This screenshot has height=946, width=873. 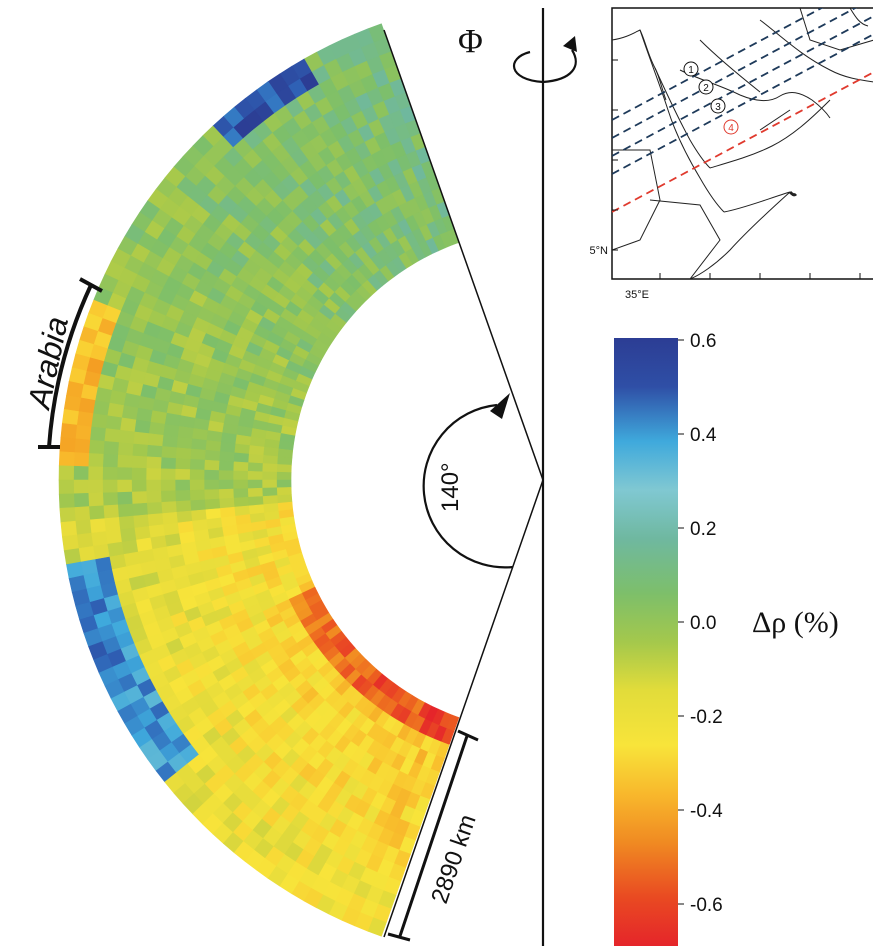 What do you see at coordinates (599, 251) in the screenshot?
I see `map-latitude-label: 5°N` at bounding box center [599, 251].